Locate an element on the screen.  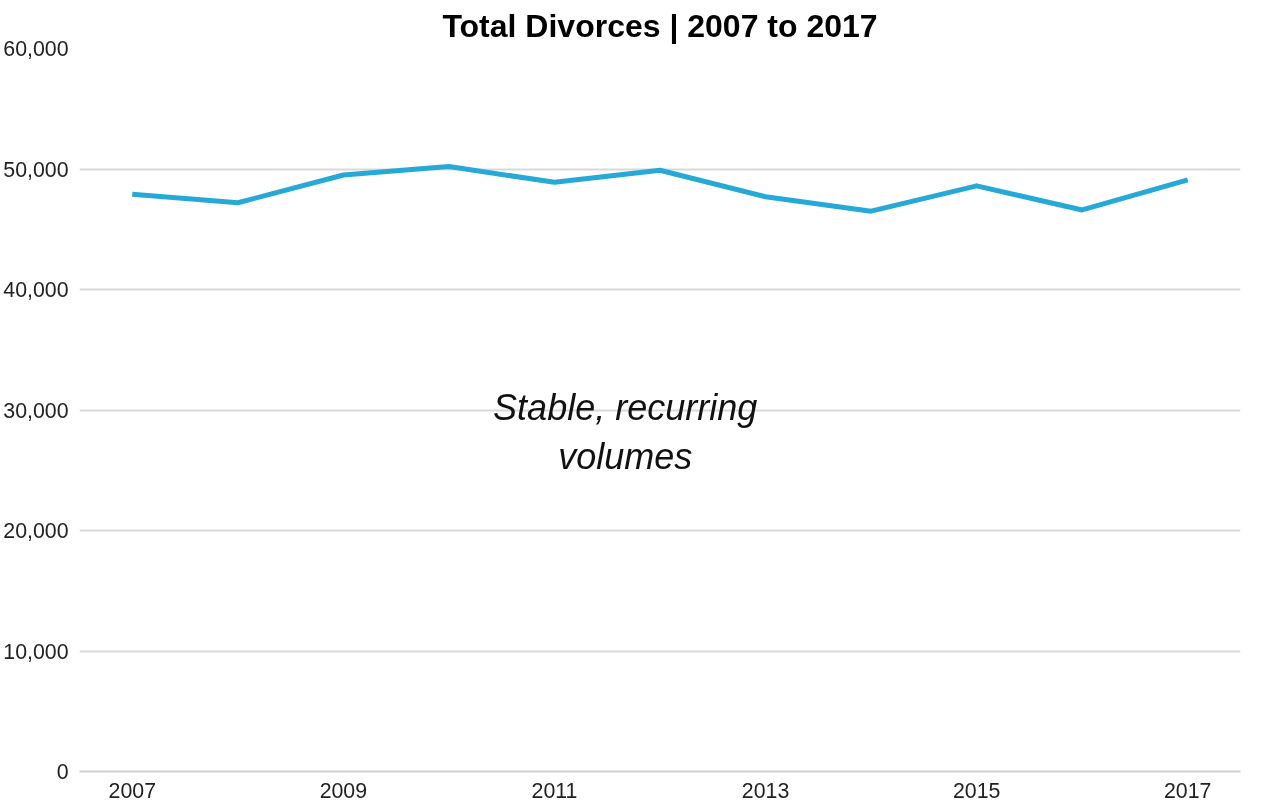
y-tick-label: 20,000 is located at coordinates (36, 531).